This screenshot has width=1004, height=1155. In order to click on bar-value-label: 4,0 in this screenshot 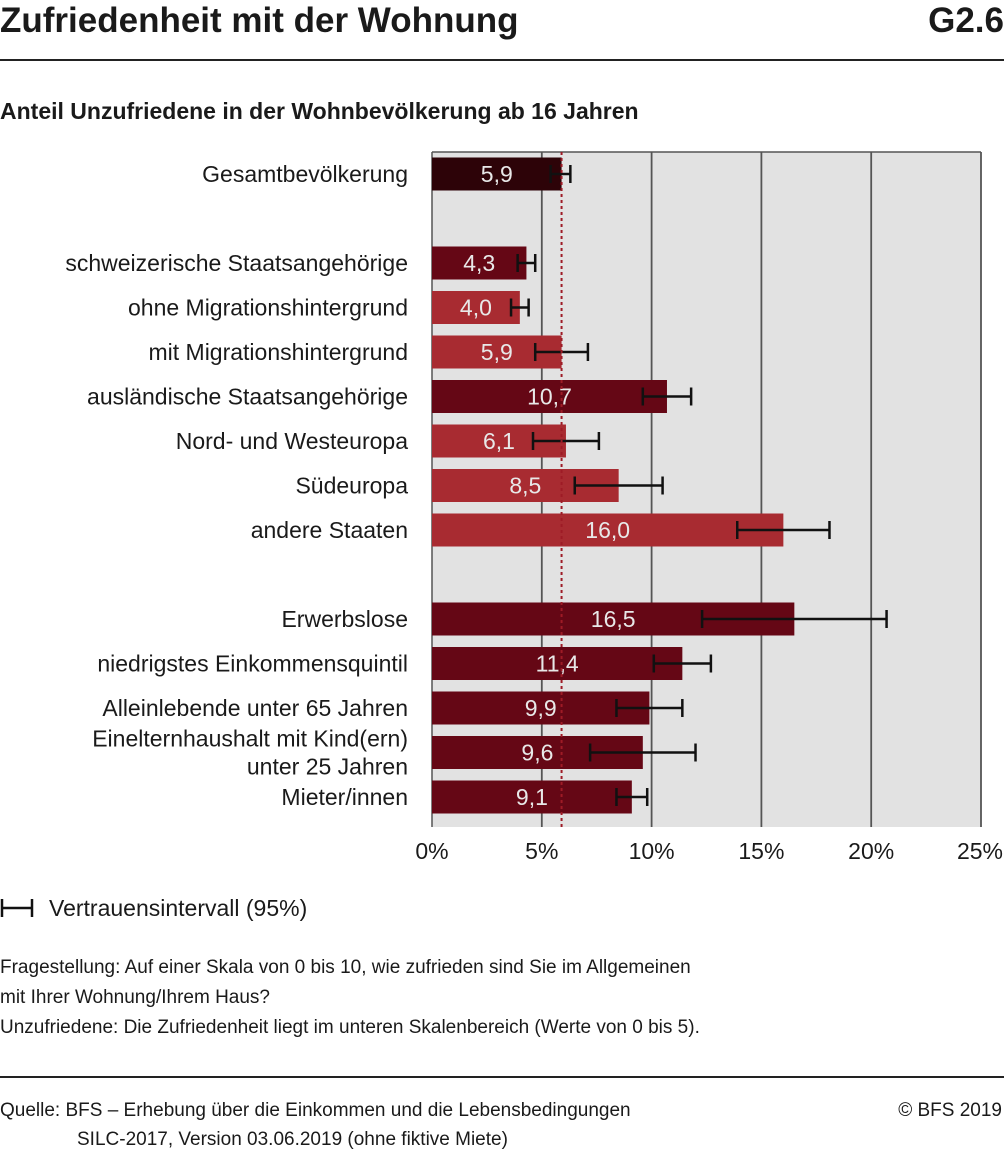, I will do `click(476, 308)`.